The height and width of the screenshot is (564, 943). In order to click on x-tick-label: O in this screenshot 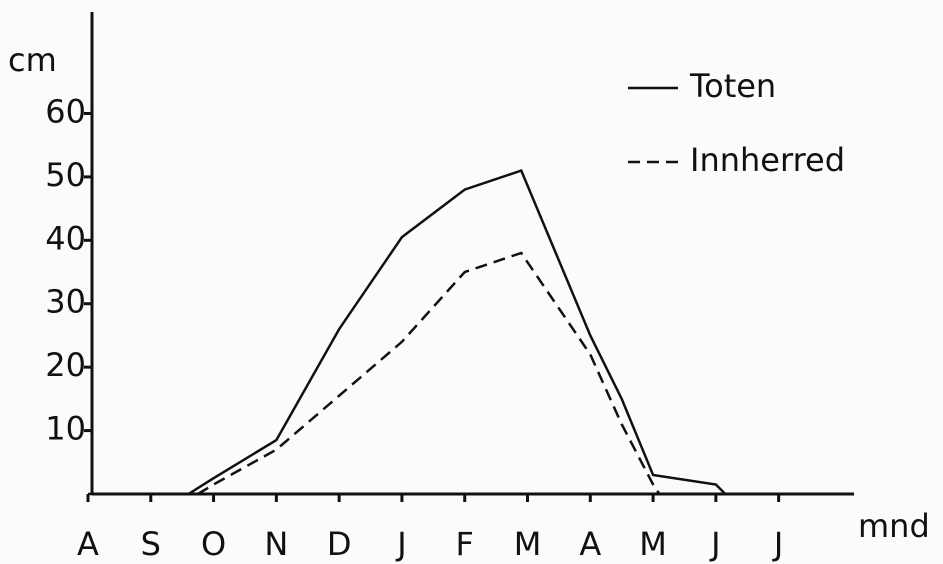, I will do `click(213, 544)`.